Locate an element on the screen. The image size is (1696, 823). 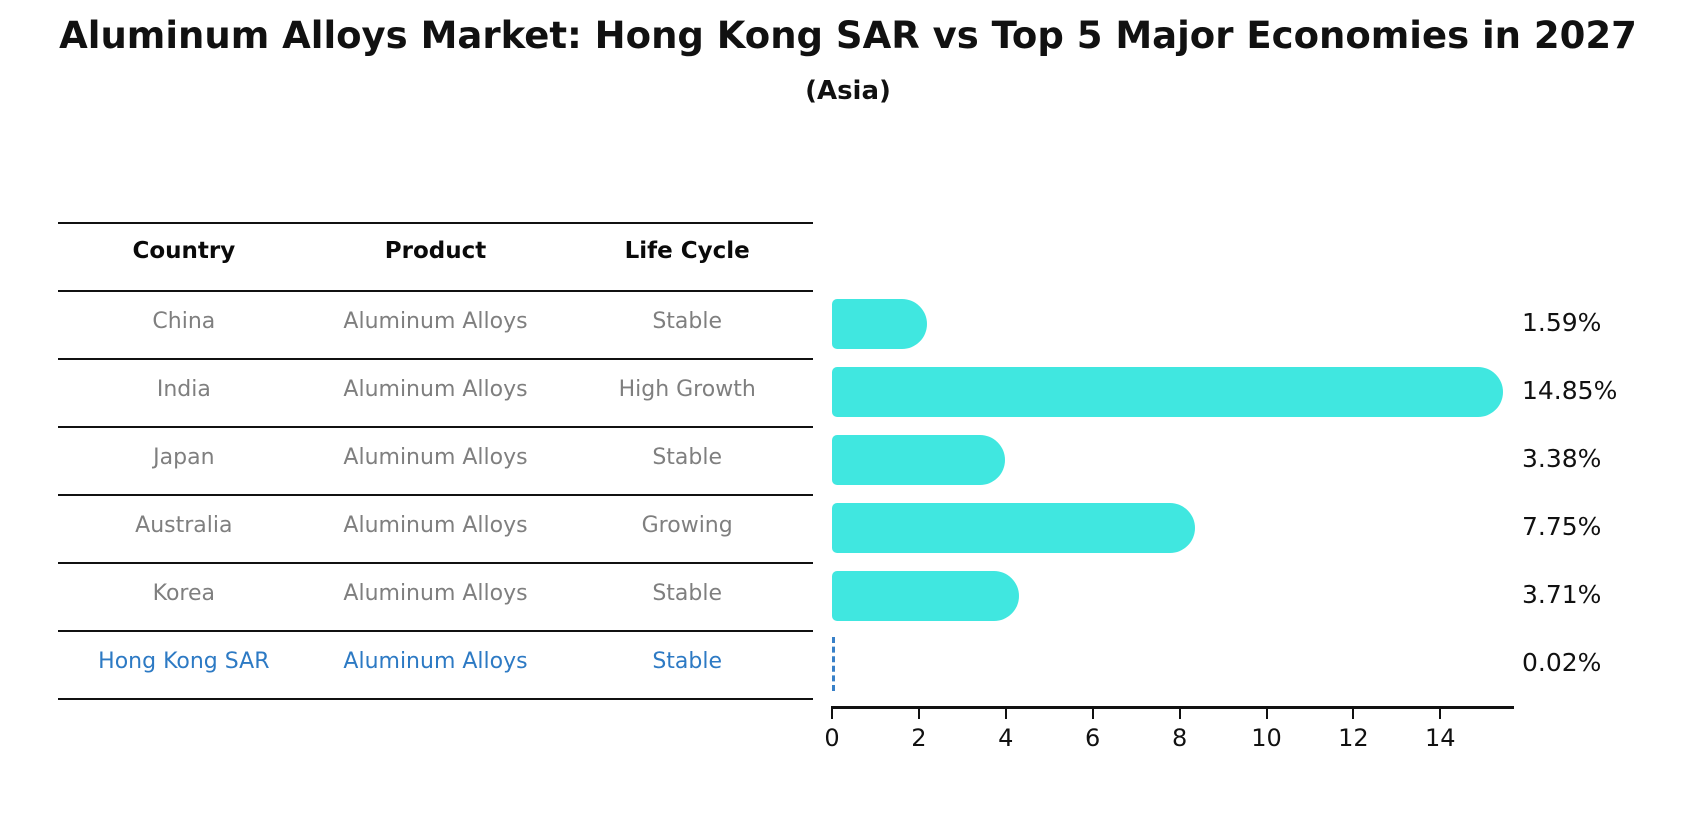
x-axis-tick-label: 14 is located at coordinates (1440, 738).